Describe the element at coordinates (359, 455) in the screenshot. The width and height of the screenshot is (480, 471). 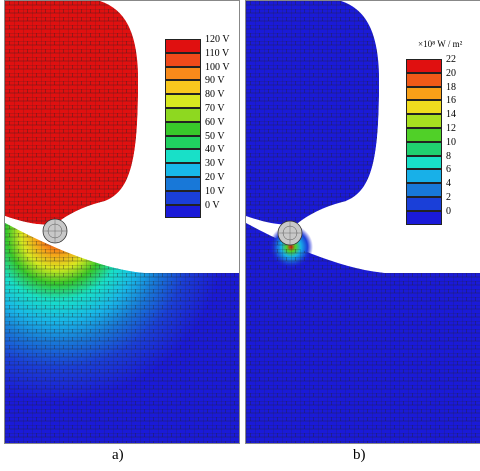
I see `caption-b: b)` at that location.